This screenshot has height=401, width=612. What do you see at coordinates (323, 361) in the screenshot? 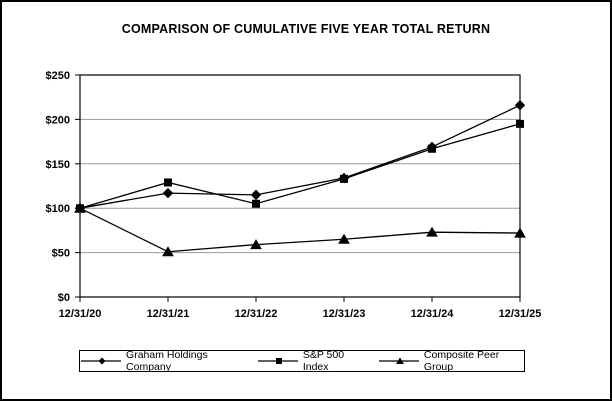
I see `legend-label: S&P 500 Index` at bounding box center [323, 361].